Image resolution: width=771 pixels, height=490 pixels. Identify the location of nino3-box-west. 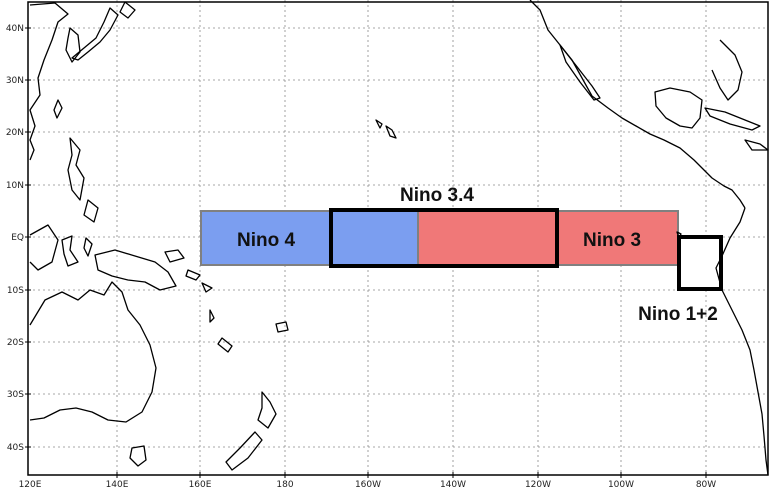
(487, 238).